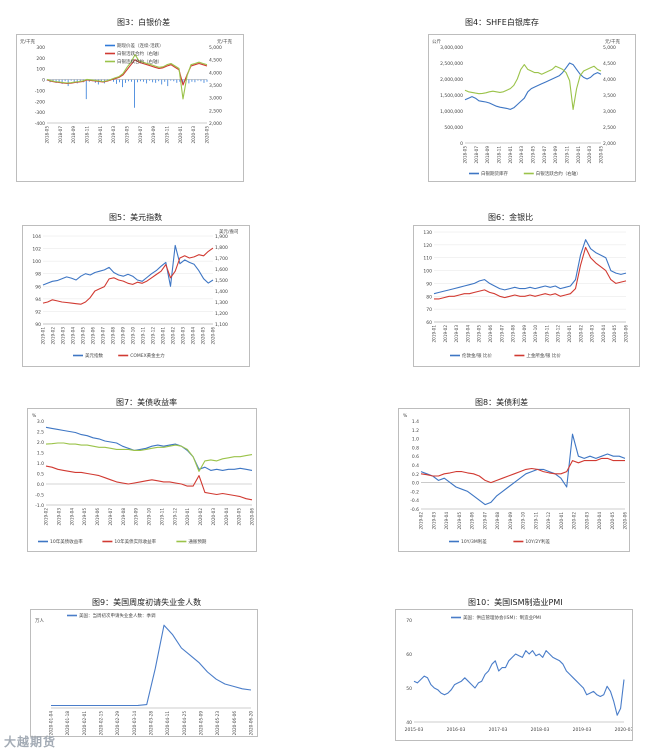 Image resolution: width=666 pixels, height=756 pixels. I want to click on y-tick-left: 60, so click(409, 655).